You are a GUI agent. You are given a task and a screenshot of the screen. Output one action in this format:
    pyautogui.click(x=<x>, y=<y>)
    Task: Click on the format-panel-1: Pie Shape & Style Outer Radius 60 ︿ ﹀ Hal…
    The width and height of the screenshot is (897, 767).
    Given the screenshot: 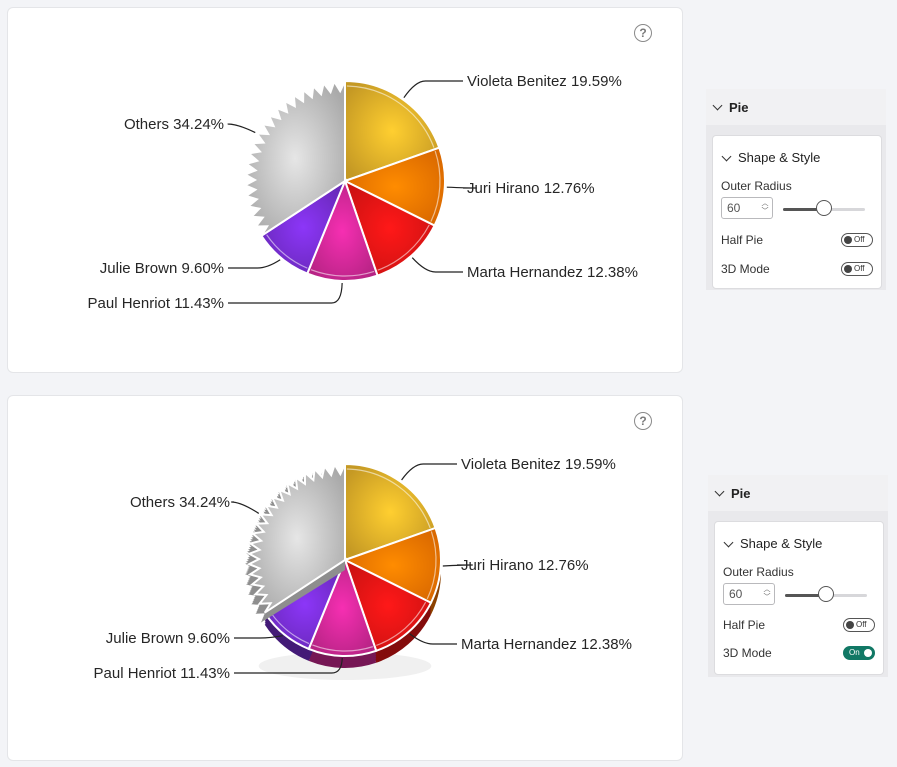 What is the action you would take?
    pyautogui.click(x=796, y=189)
    